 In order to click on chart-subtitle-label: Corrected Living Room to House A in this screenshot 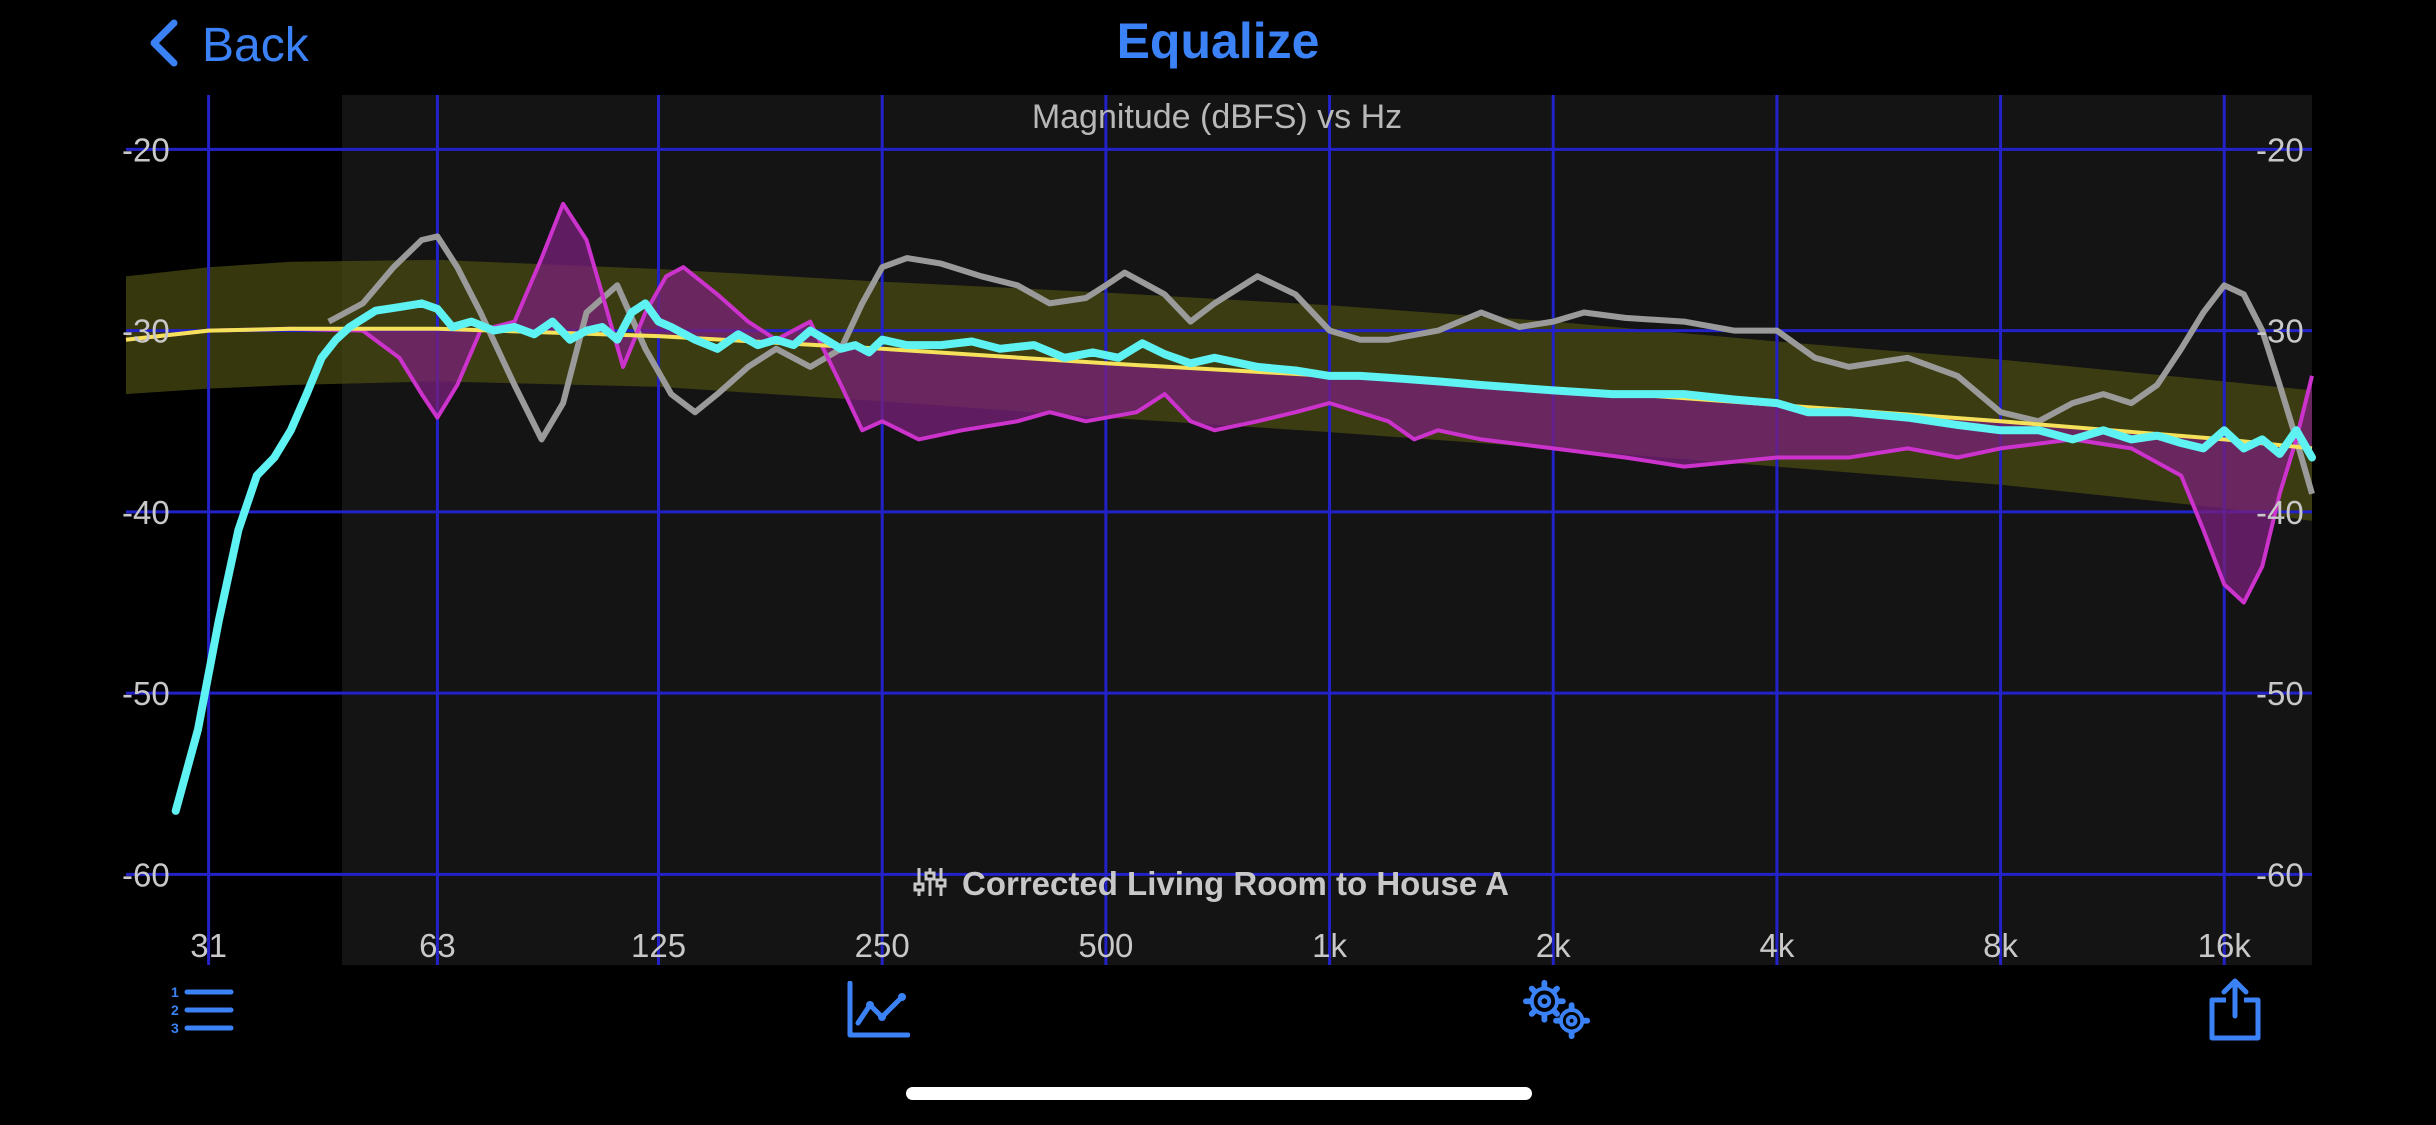, I will do `click(1235, 883)`.